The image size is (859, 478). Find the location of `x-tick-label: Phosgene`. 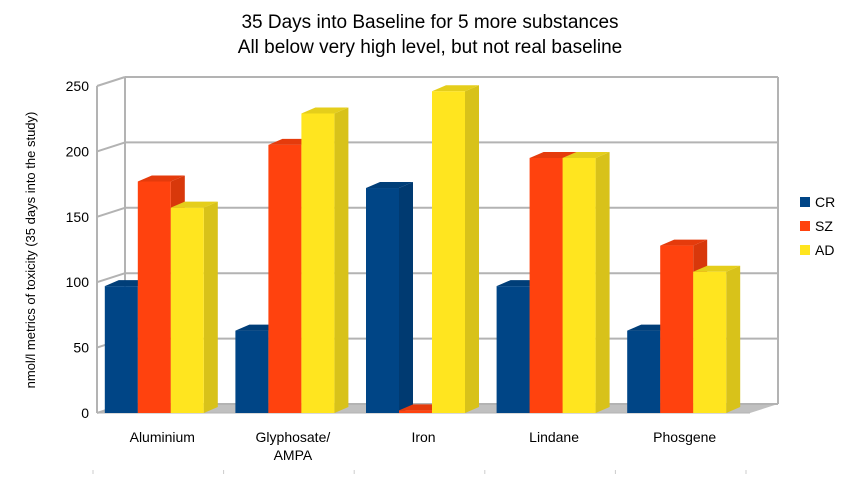

x-tick-label: Phosgene is located at coordinates (684, 437).